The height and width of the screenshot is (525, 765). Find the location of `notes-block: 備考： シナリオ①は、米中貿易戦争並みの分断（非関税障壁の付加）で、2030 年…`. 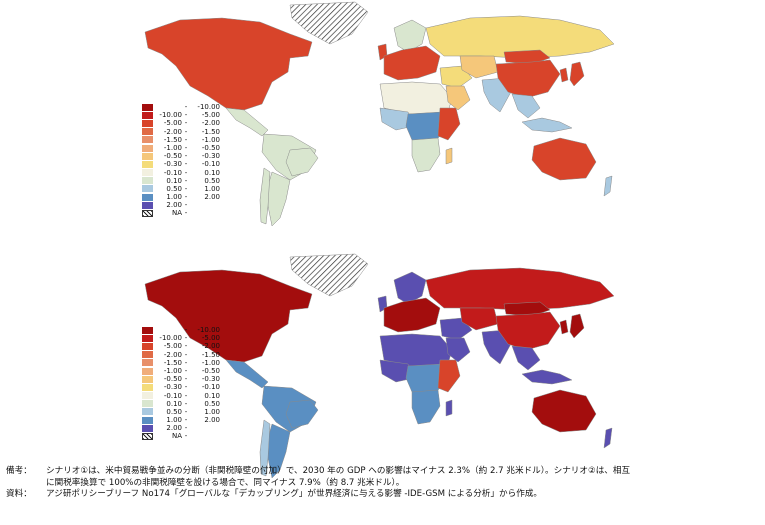

notes-block: 備考： シナリオ①は、米中貿易戦争並みの分断（非関税障壁の付加）で、2030 年… is located at coordinates (383, 483).